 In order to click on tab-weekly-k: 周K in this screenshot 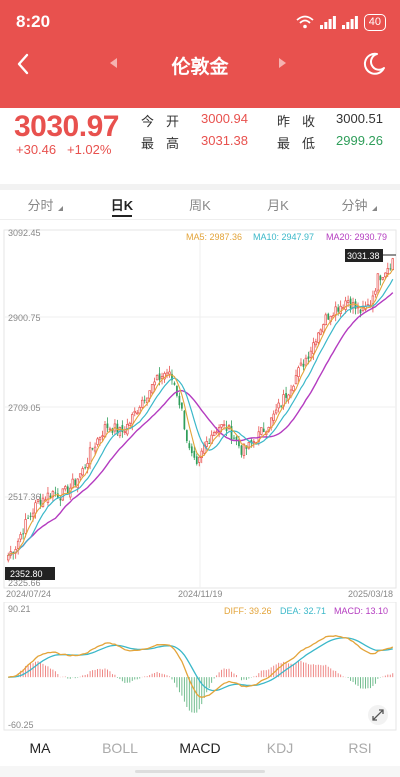, I will do `click(200, 204)`.